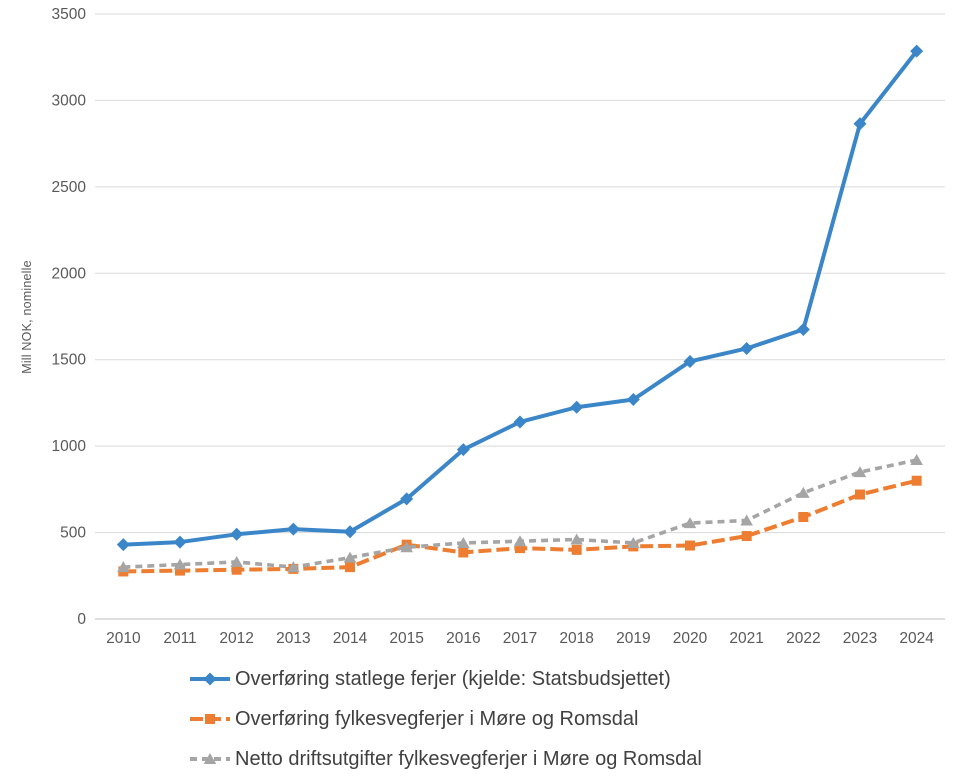  What do you see at coordinates (69, 14) in the screenshot?
I see `y-tick-label: 3500` at bounding box center [69, 14].